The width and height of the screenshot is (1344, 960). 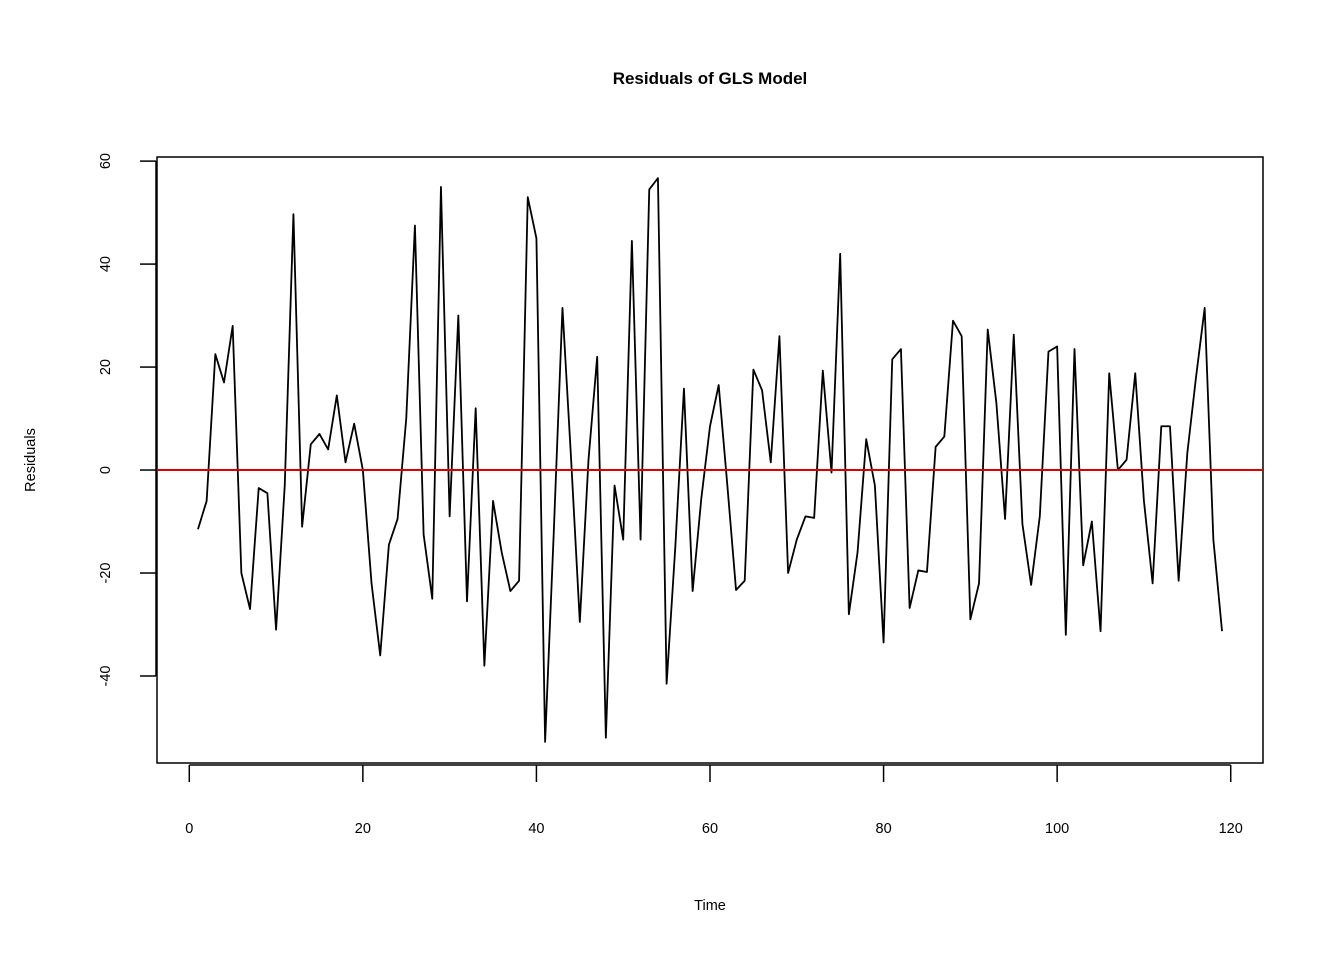 I want to click on y-tick-label: 20, so click(x=106, y=367).